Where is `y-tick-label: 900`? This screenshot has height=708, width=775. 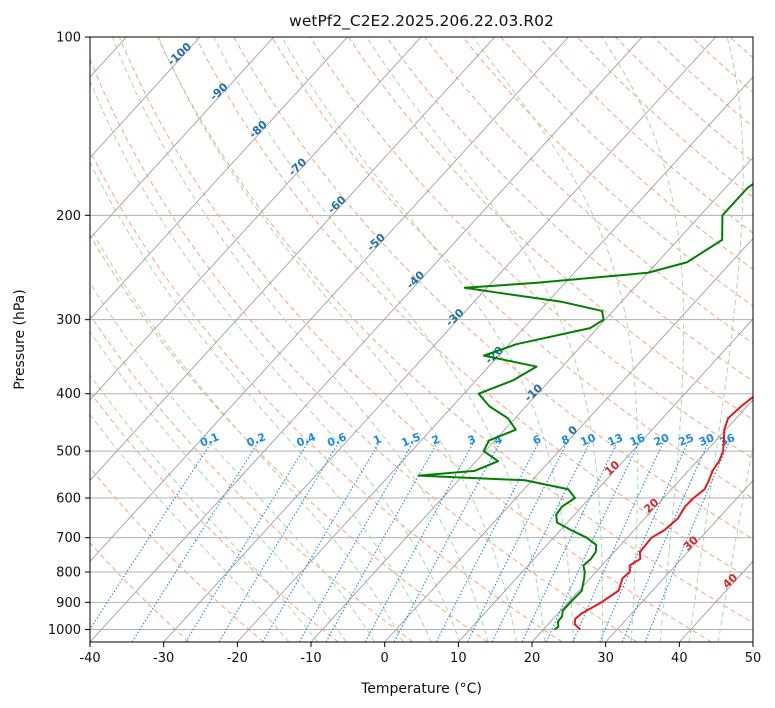 y-tick-label: 900 is located at coordinates (68, 603).